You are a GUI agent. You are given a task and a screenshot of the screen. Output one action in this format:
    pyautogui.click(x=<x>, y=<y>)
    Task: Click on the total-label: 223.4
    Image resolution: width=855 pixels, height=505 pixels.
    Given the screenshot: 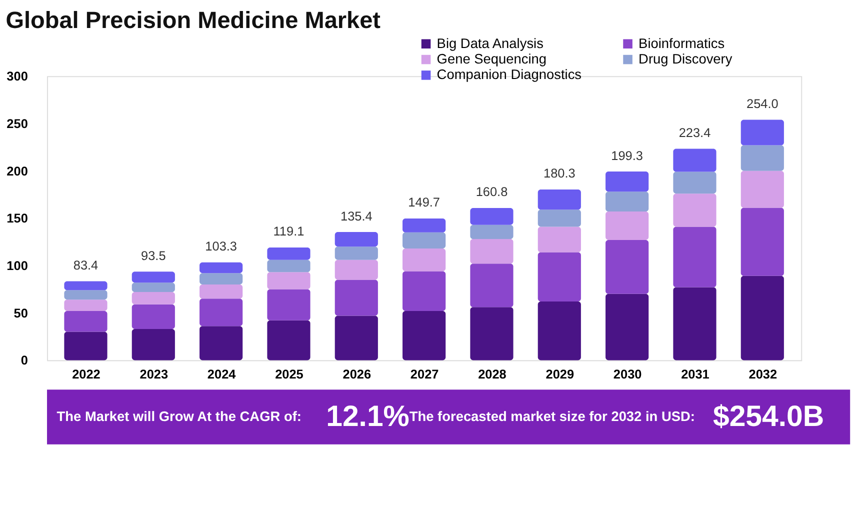 What is the action you would take?
    pyautogui.click(x=694, y=132)
    